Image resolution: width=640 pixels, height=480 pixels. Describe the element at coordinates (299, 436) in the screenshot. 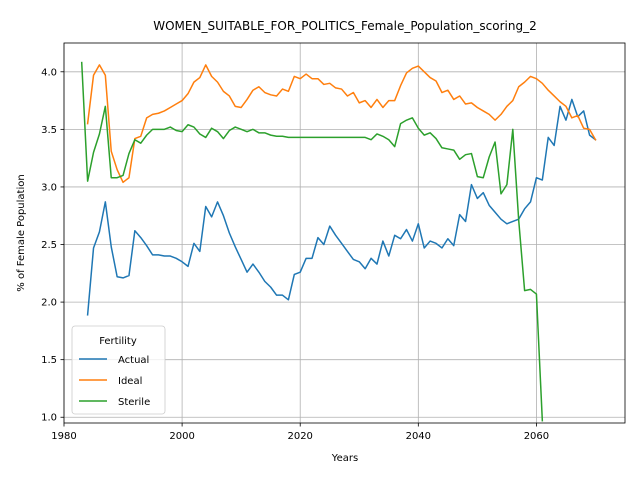

I see `x-tick-label: 2020` at that location.